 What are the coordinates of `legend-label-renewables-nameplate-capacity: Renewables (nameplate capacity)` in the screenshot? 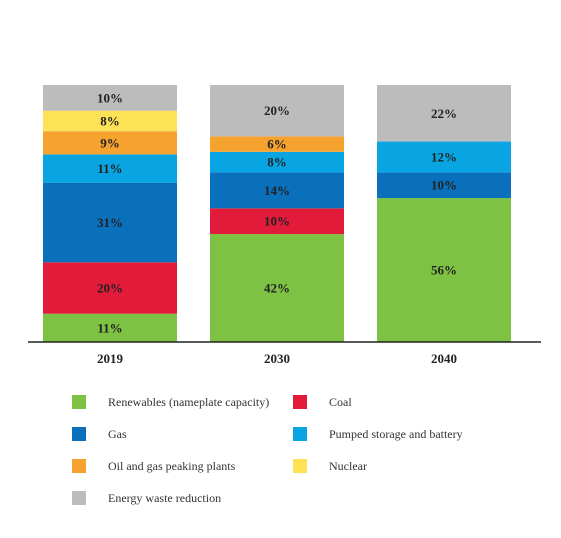 It's located at (188, 402).